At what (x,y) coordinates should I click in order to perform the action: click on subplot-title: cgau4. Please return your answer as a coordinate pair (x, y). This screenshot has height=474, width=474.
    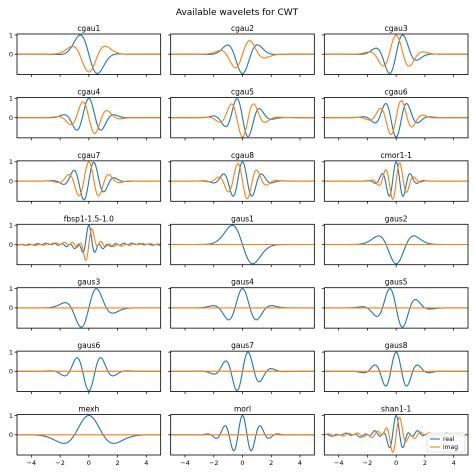
    Looking at the image, I should click on (88, 91).